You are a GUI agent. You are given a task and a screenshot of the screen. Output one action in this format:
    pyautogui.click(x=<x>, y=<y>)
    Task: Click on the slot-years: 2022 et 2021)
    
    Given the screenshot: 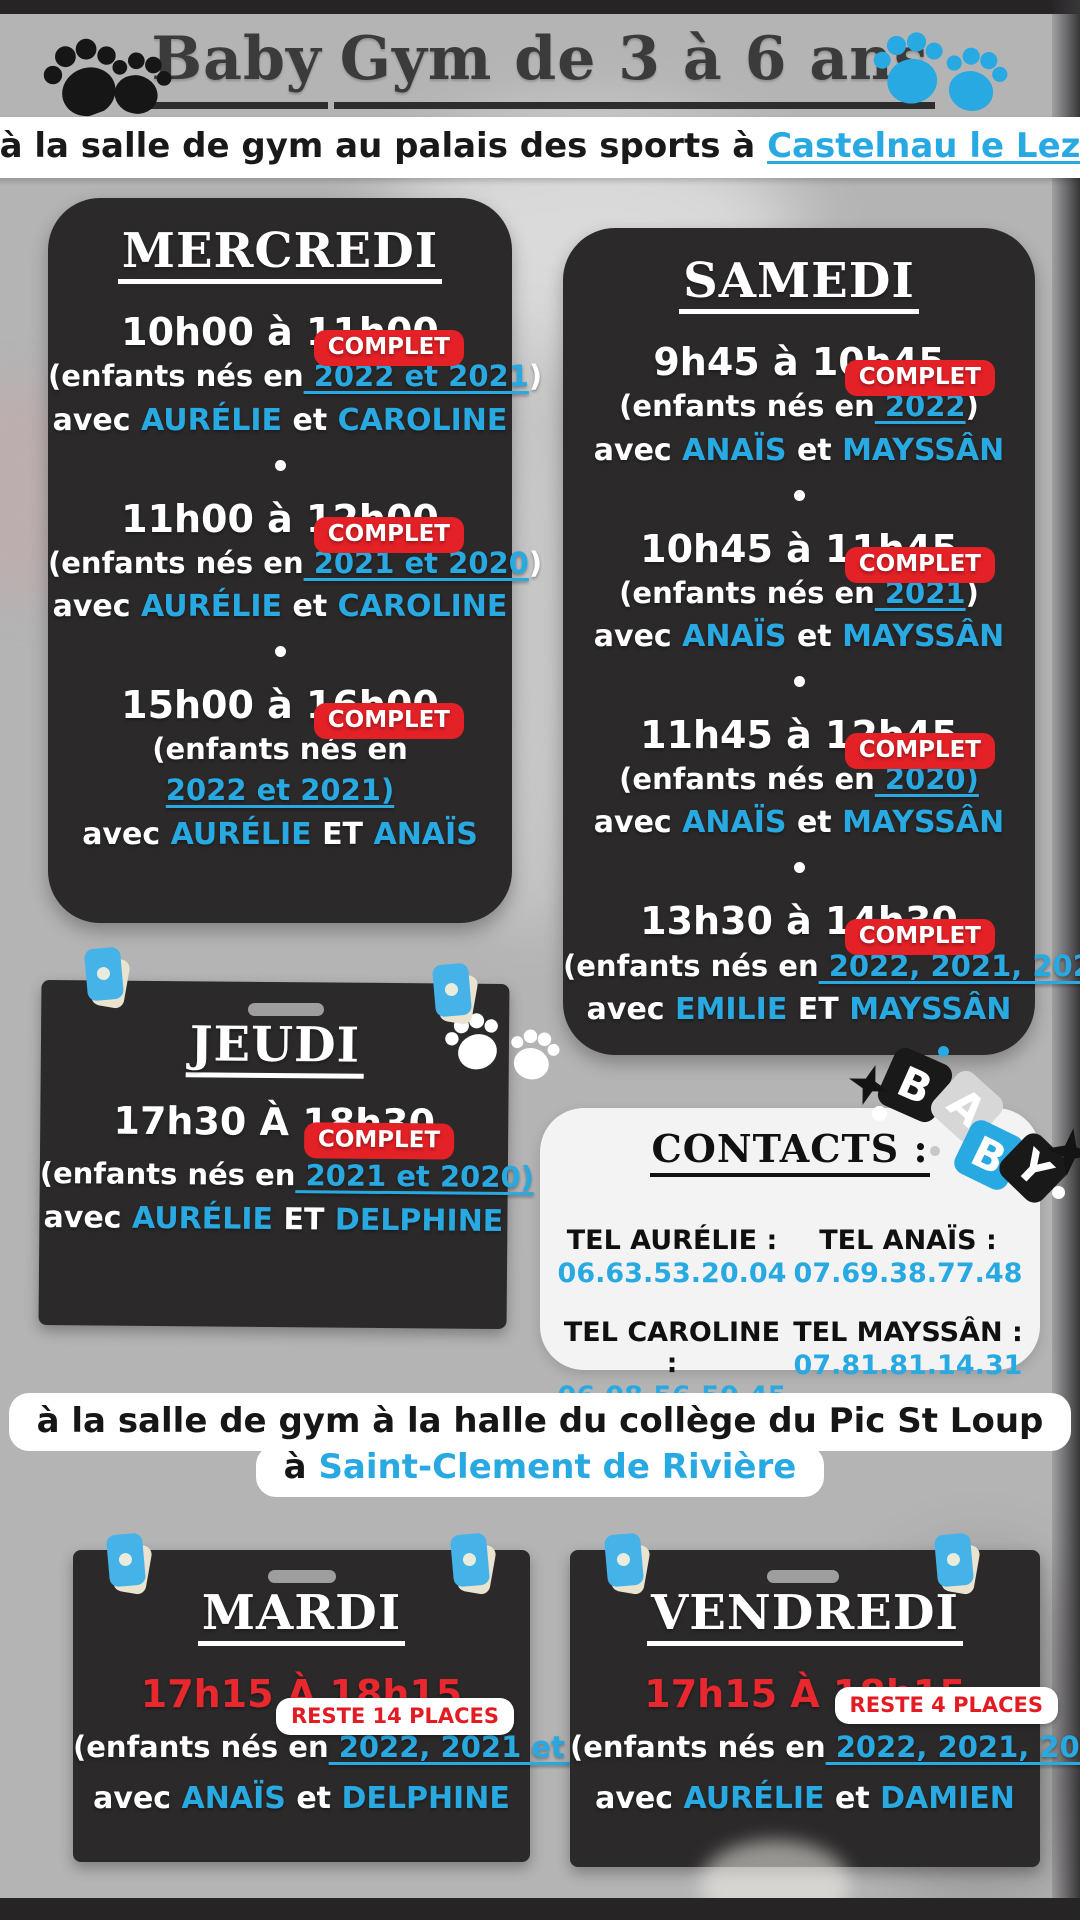 What is the action you would take?
    pyautogui.click(x=280, y=790)
    